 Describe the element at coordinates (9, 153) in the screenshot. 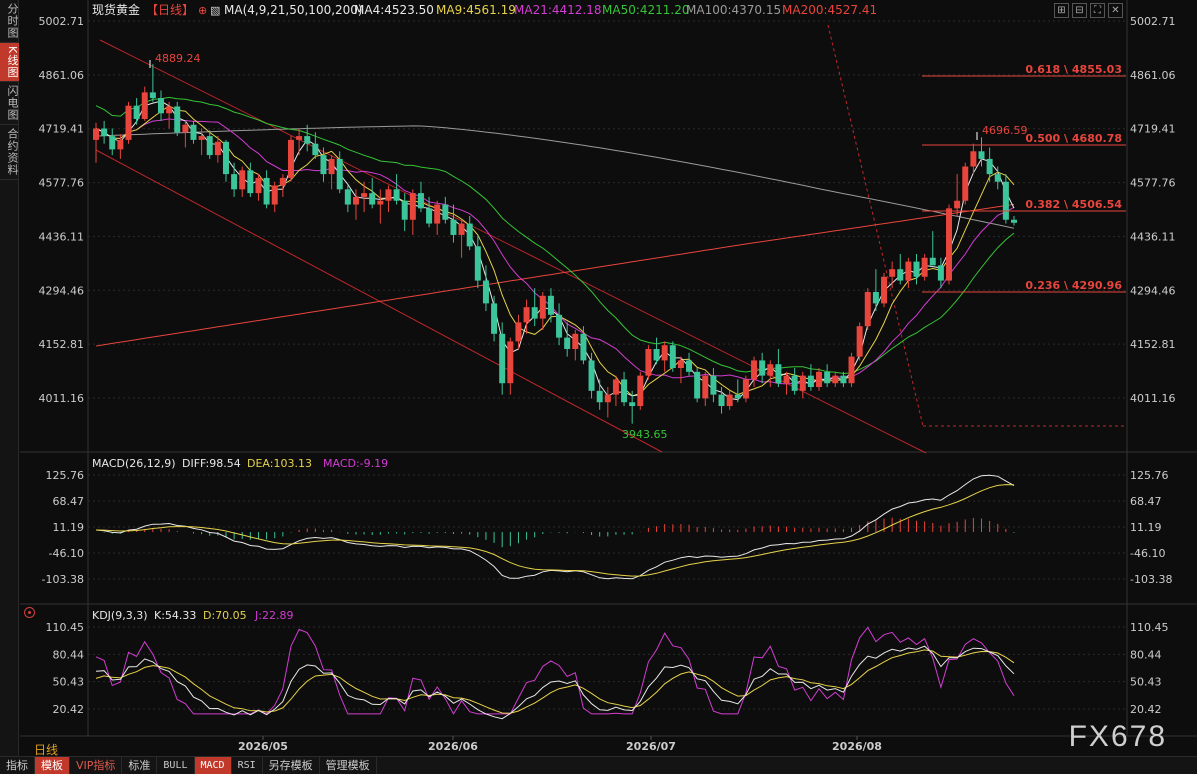

I see `sidebar-tab-contract: 合约资料` at that location.